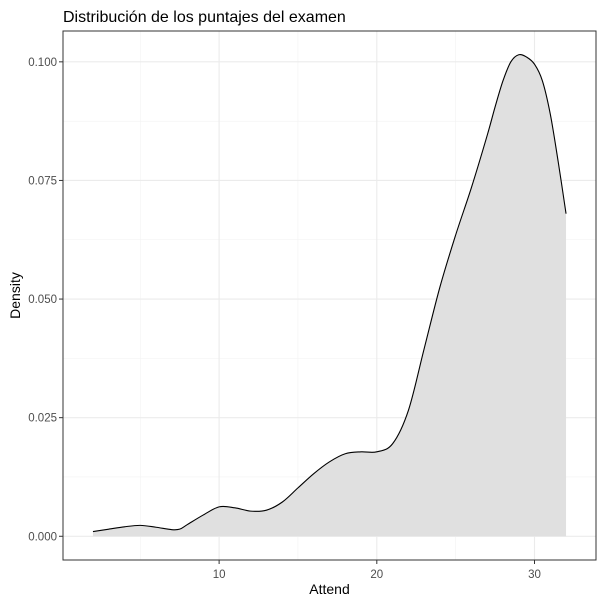 This screenshot has width=604, height=604. I want to click on x-axis-title: Attend, so click(329, 589).